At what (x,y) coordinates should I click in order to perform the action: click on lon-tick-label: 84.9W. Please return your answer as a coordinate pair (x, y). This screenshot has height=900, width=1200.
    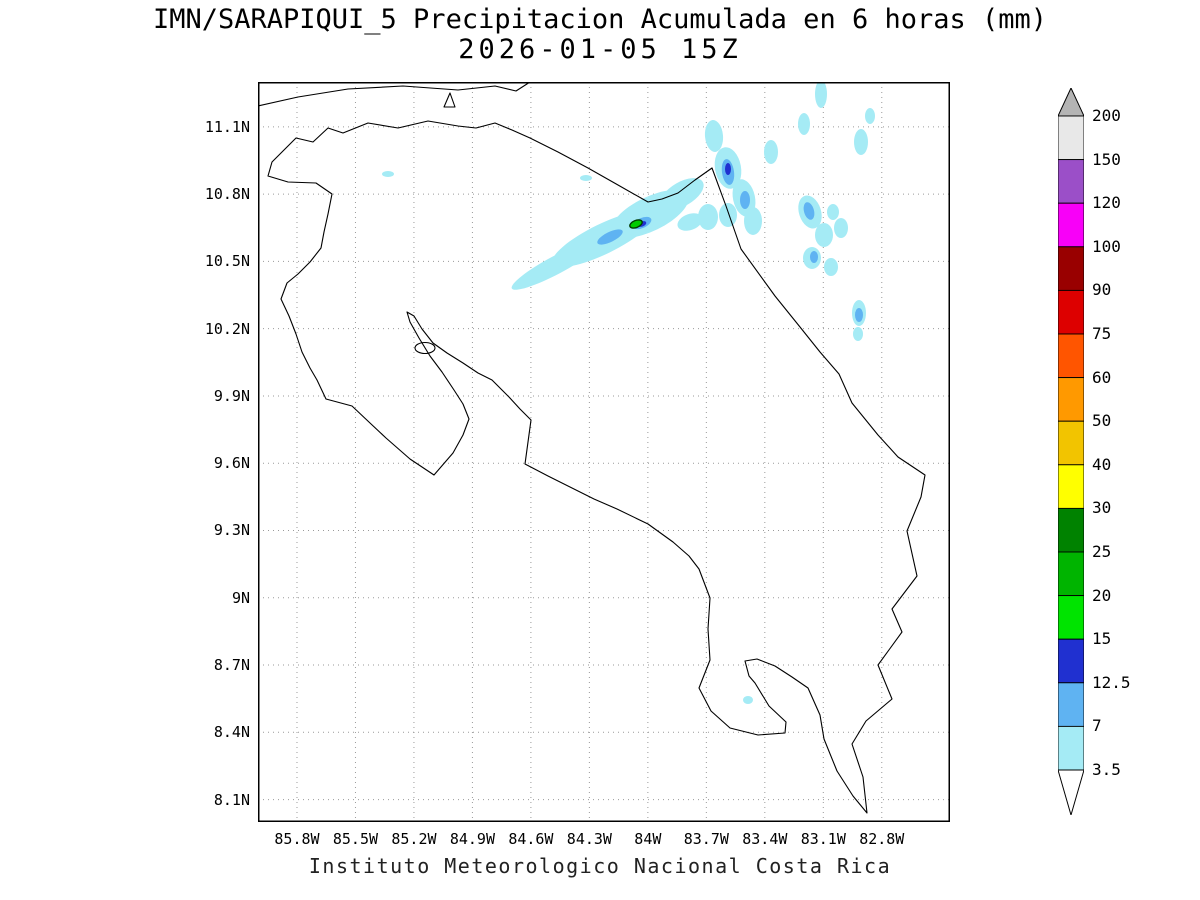
    Looking at the image, I should click on (472, 839).